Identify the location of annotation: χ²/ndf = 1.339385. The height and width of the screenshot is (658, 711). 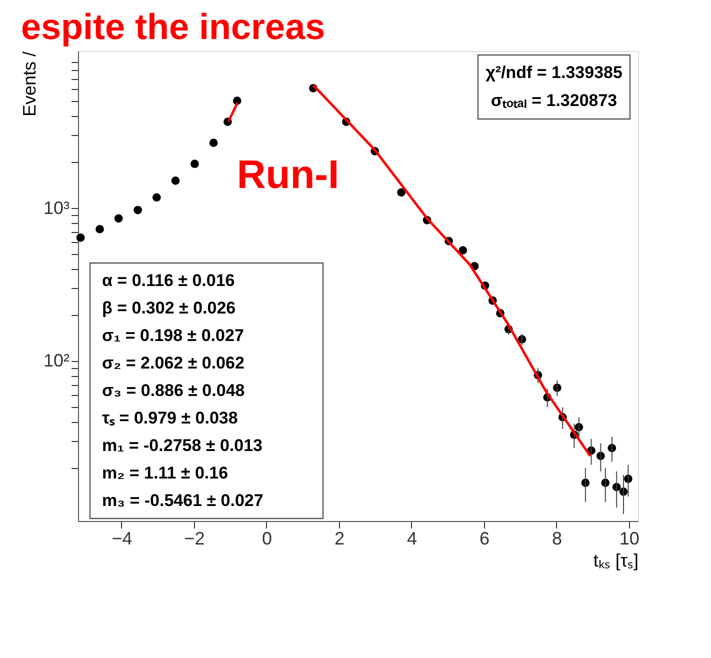
(554, 72).